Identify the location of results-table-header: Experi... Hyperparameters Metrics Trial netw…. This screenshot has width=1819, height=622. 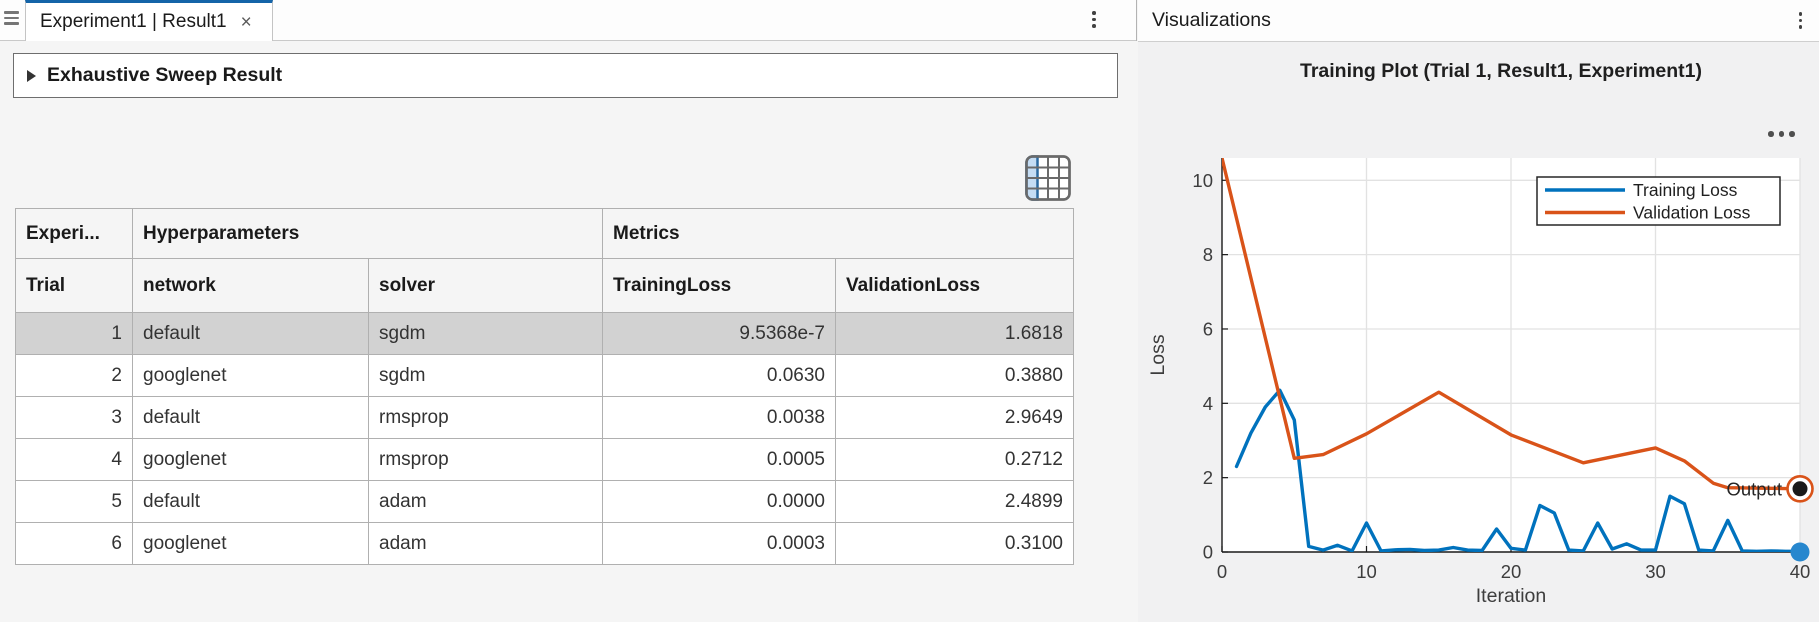
(544, 260).